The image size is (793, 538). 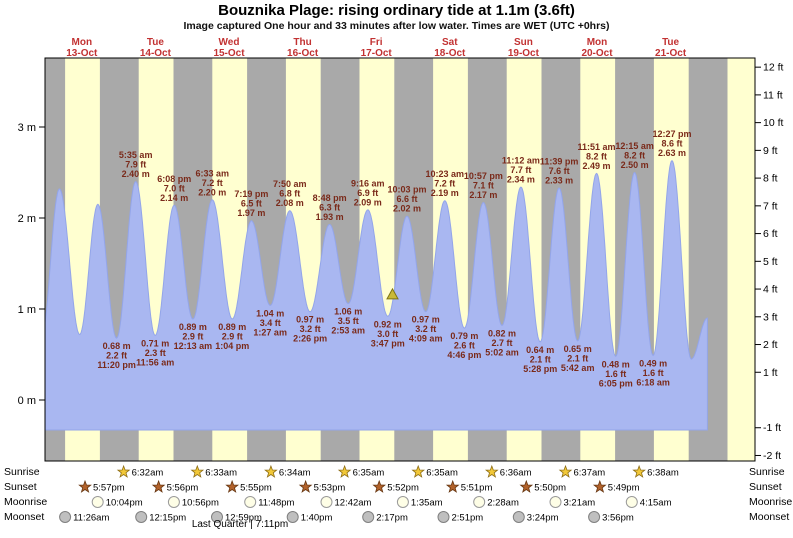 What do you see at coordinates (770, 262) in the screenshot?
I see `right-axis-label: 5 ft` at bounding box center [770, 262].